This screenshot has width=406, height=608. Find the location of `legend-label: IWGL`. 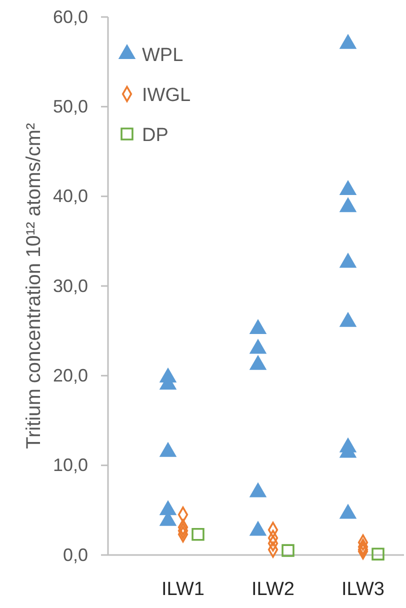

legend-label: IWGL is located at coordinates (166, 95).